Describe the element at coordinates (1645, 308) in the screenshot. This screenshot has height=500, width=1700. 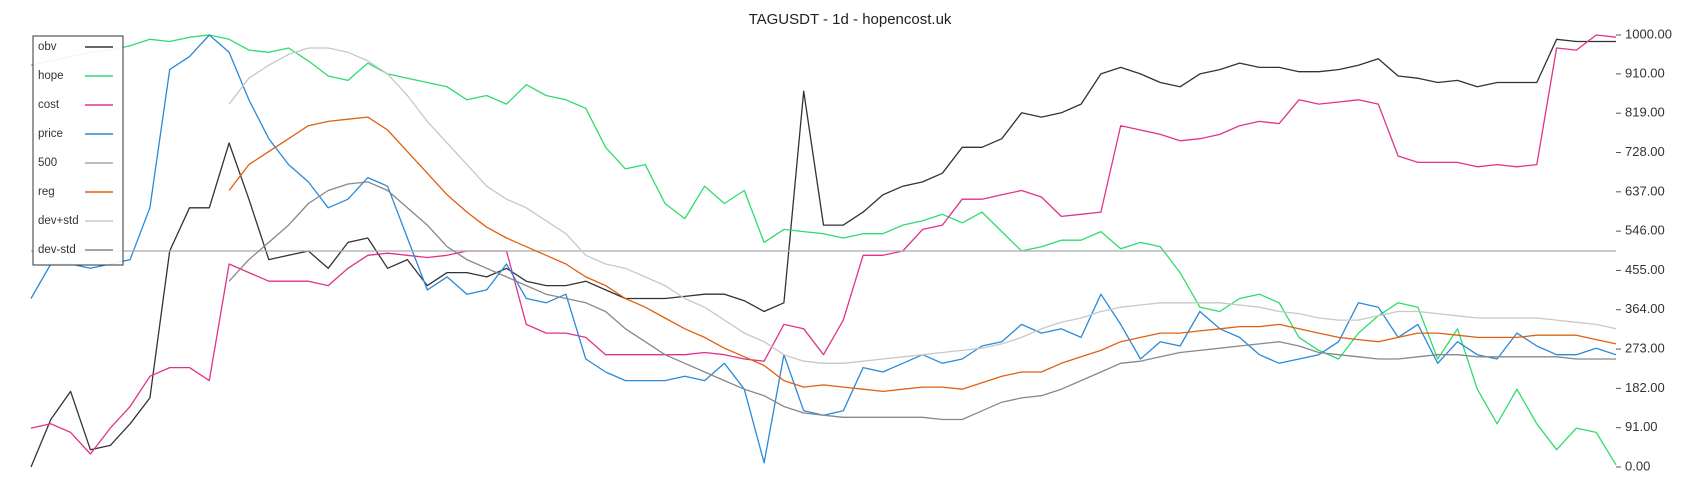
I see `y-tick-label: 364.00` at that location.